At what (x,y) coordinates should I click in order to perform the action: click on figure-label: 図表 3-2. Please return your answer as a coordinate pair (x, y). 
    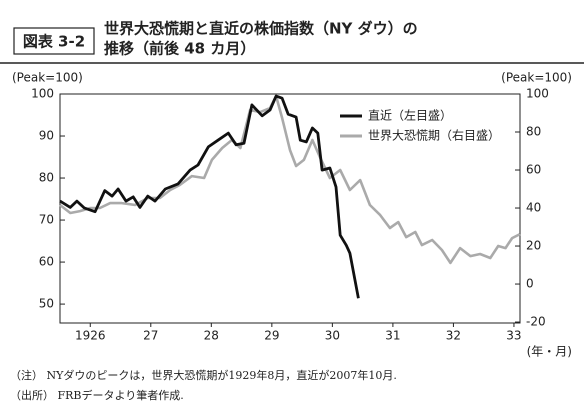
    Looking at the image, I should click on (54, 42).